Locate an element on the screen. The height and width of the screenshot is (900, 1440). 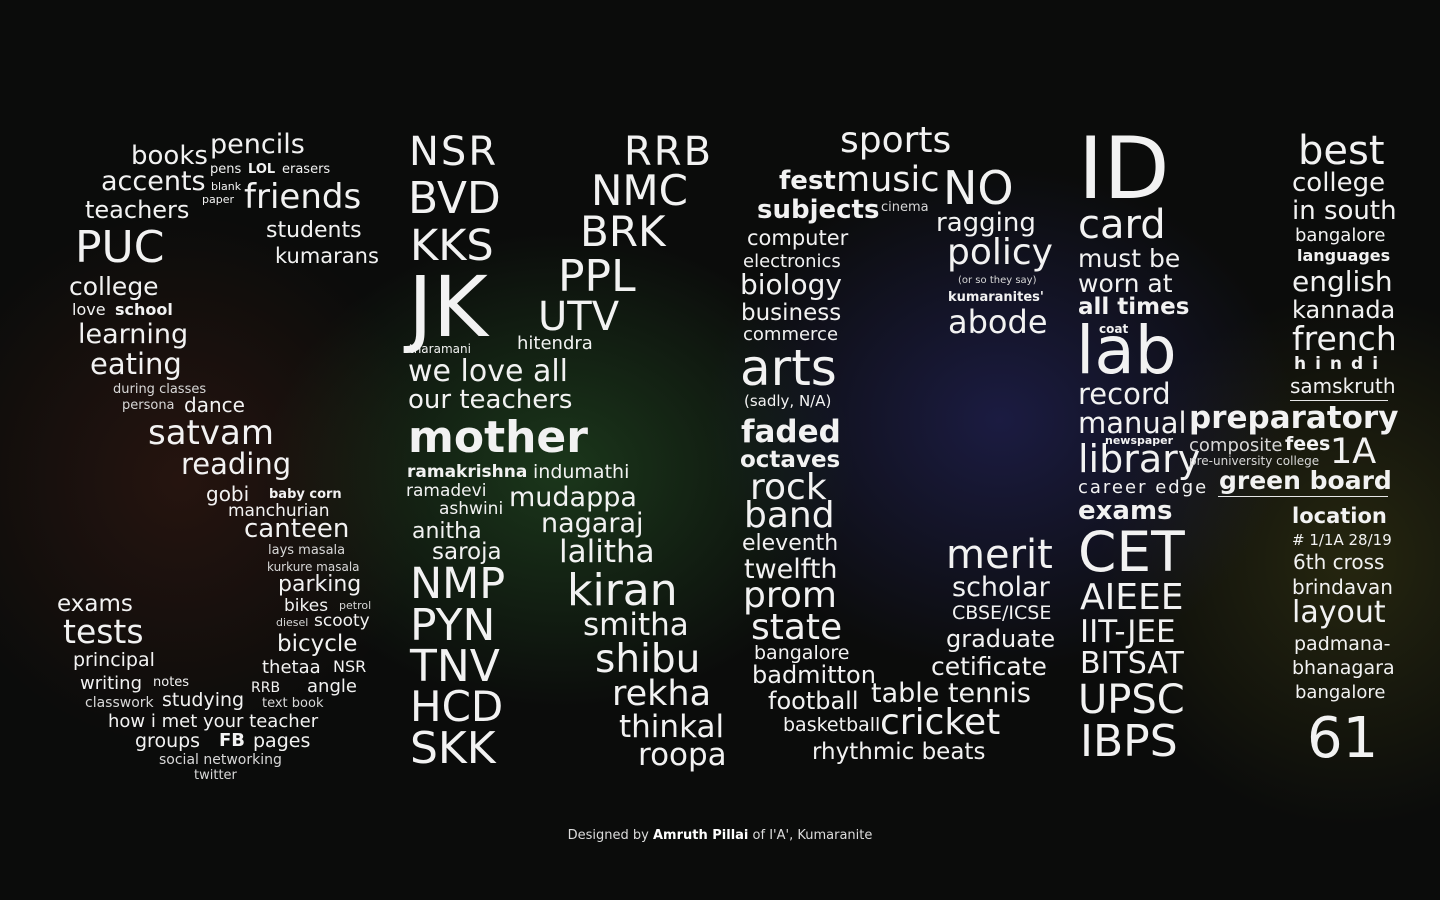
word: mudappa is located at coordinates (573, 497).